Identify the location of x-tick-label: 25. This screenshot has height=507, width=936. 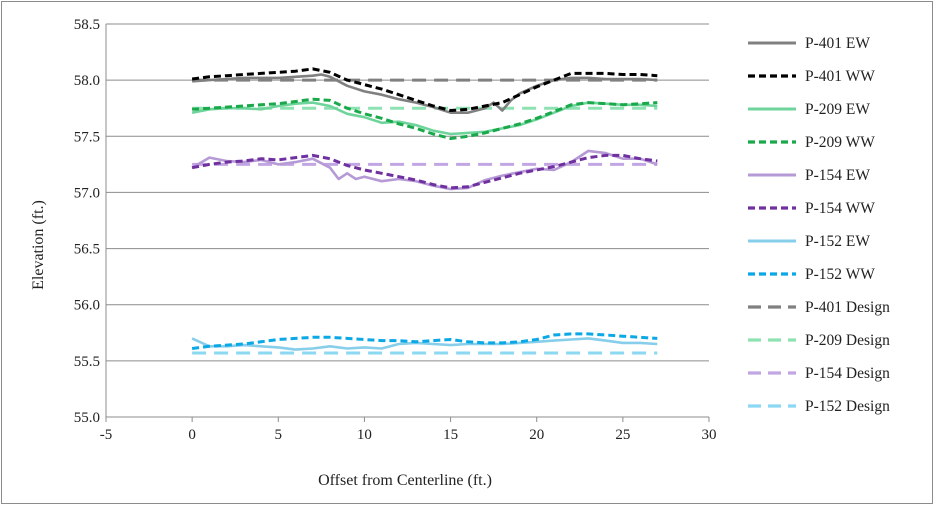
(622, 435).